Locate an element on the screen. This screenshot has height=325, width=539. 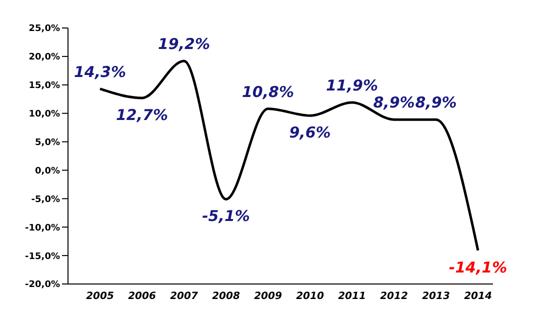
data-label: 10,8% is located at coordinates (268, 91).